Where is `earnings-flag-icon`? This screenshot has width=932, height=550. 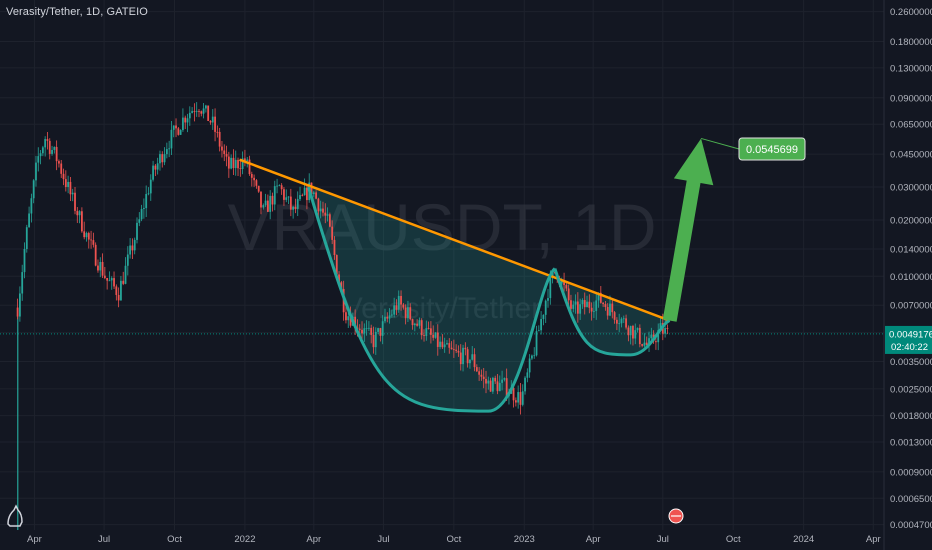 earnings-flag-icon is located at coordinates (676, 516).